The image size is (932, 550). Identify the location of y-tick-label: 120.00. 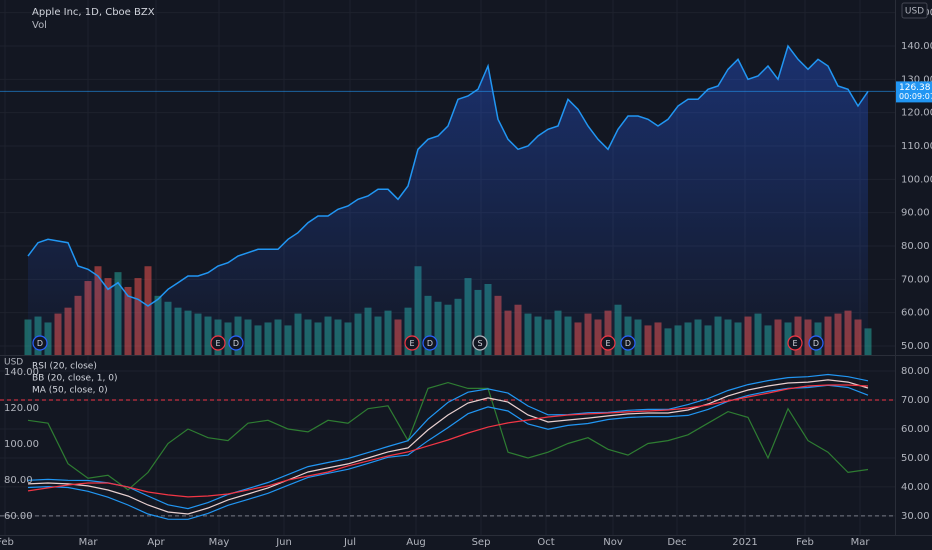
(916, 113).